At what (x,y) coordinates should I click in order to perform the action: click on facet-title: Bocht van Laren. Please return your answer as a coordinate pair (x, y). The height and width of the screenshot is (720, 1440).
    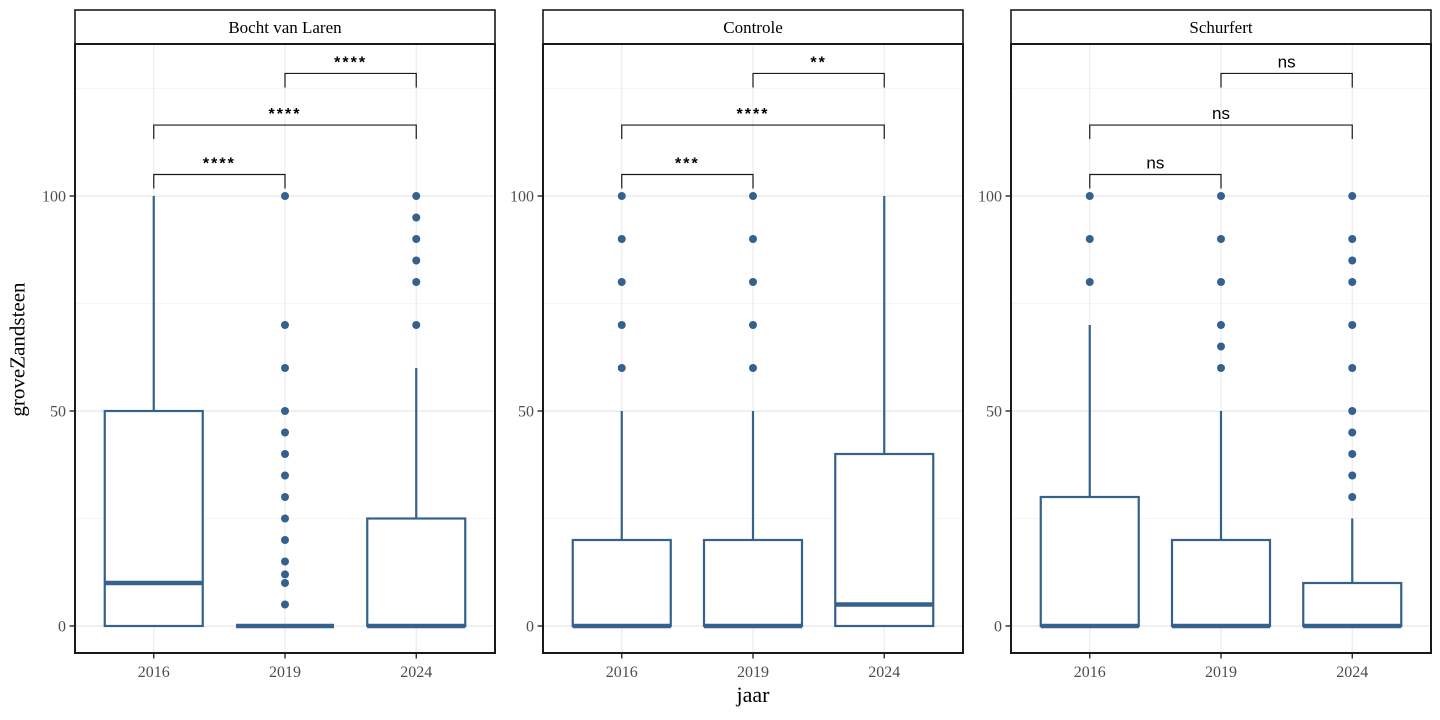
    Looking at the image, I should click on (285, 27).